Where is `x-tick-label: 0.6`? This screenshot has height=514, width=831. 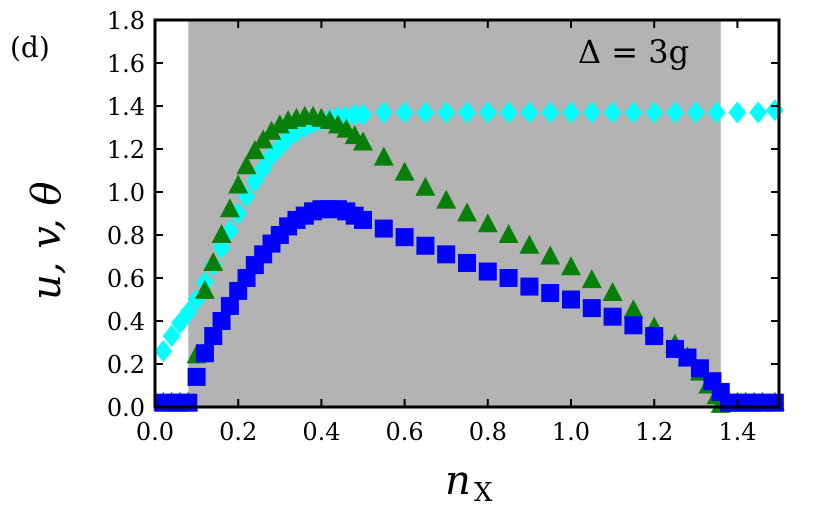
x-tick-label: 0.6 is located at coordinates (405, 432).